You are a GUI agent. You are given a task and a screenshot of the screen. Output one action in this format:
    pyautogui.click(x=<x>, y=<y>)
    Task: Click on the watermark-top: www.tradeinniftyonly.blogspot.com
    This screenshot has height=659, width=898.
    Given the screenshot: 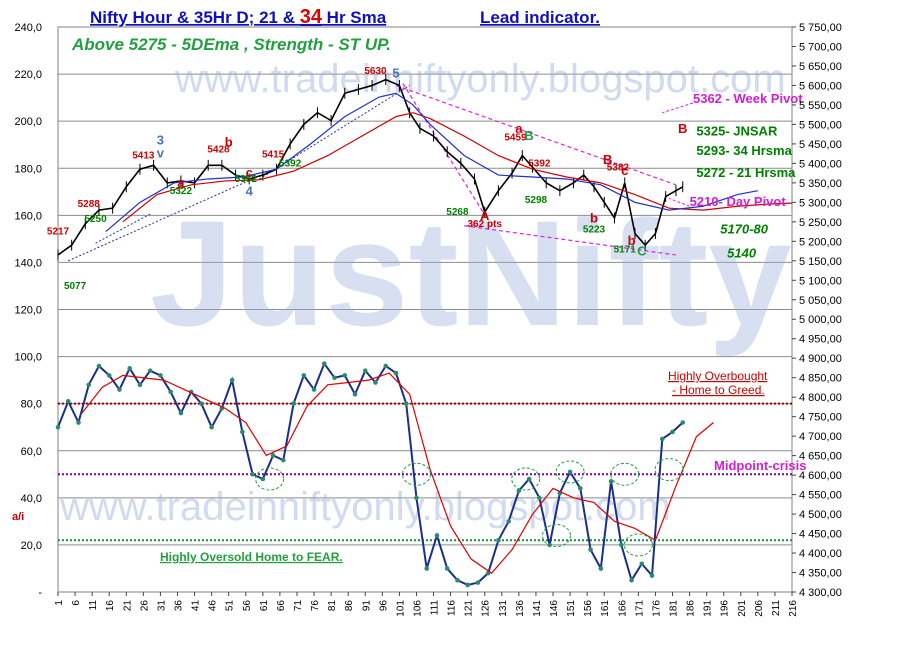 What is the action you would take?
    pyautogui.click(x=480, y=79)
    